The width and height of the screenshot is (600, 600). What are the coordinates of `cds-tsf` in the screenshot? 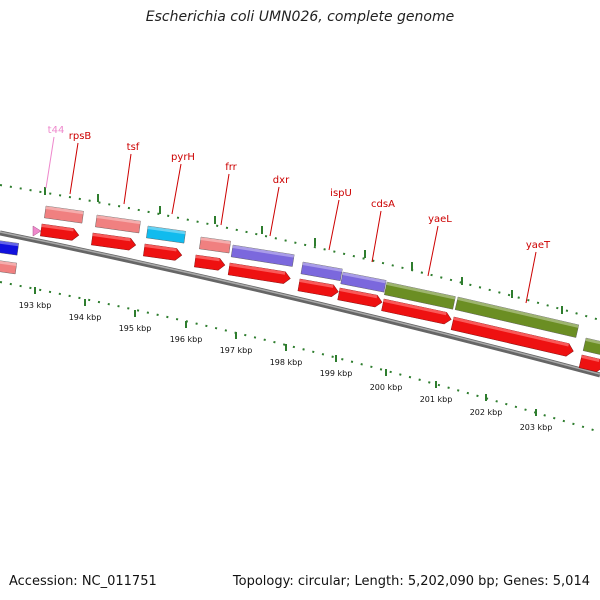 It's located at (114, 241).